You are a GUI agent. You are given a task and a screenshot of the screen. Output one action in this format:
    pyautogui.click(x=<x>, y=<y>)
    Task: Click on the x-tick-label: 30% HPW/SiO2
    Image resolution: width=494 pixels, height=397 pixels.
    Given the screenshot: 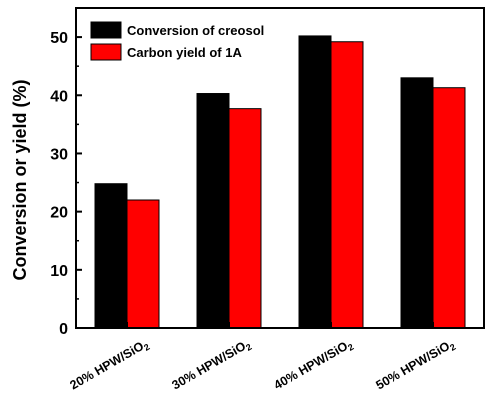 What is the action you would take?
    pyautogui.click(x=212, y=365)
    